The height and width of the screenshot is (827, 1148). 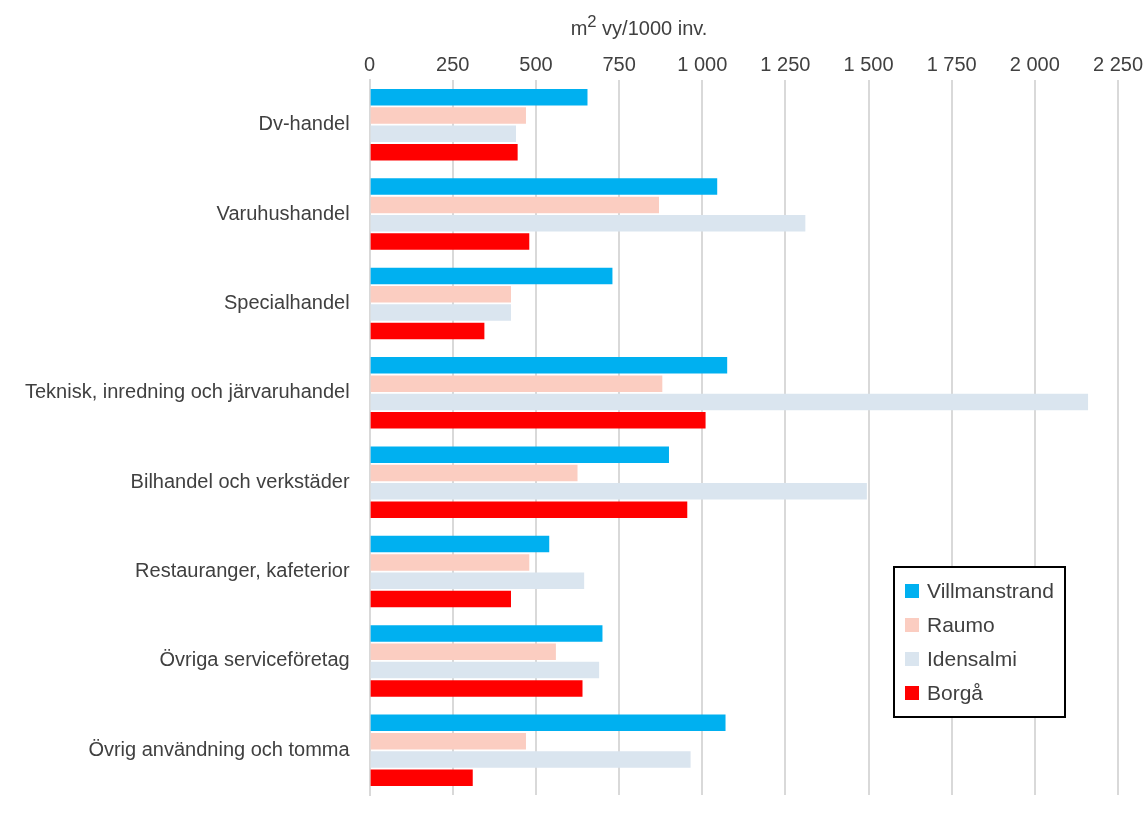 What do you see at coordinates (961, 625) in the screenshot?
I see `legend-label: Raumo` at bounding box center [961, 625].